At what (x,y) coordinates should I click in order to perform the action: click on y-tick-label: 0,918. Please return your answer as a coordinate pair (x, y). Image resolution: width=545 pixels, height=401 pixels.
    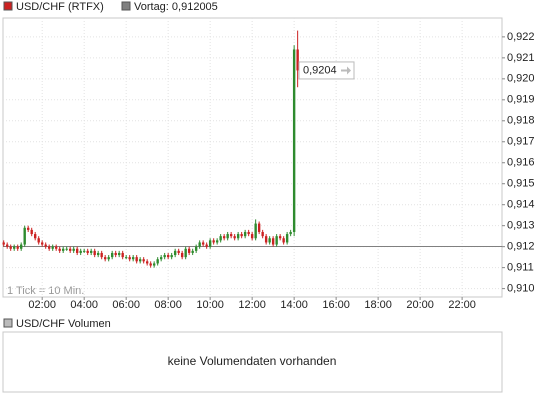
    Looking at the image, I should click on (521, 121).